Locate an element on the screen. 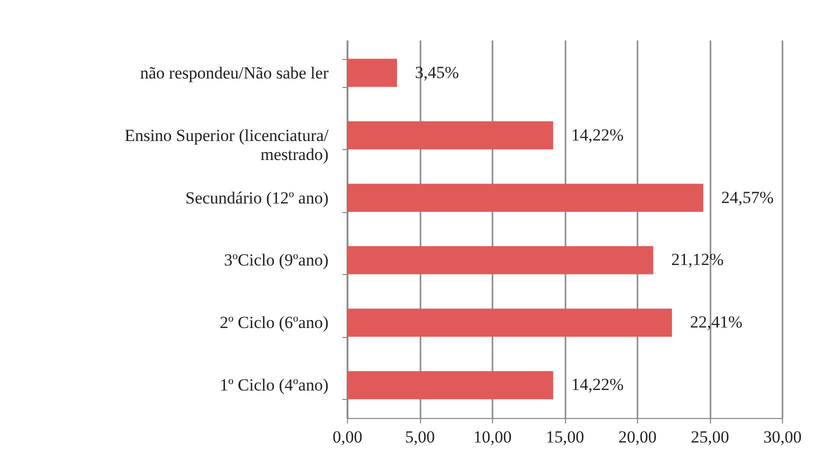  x-tick-label: 0,00 is located at coordinates (347, 437).